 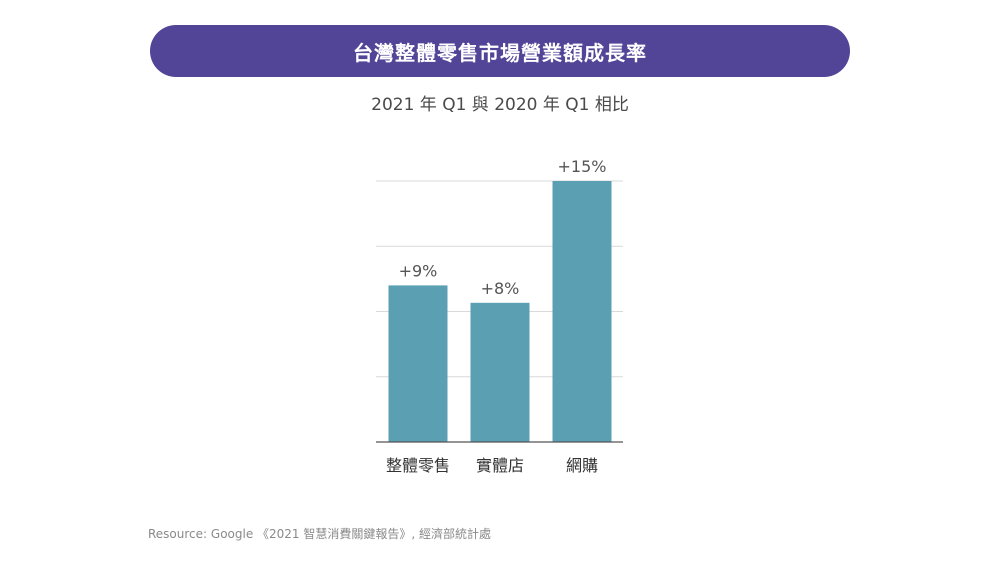 What do you see at coordinates (500, 465) in the screenshot?
I see `category-label: 實體店` at bounding box center [500, 465].